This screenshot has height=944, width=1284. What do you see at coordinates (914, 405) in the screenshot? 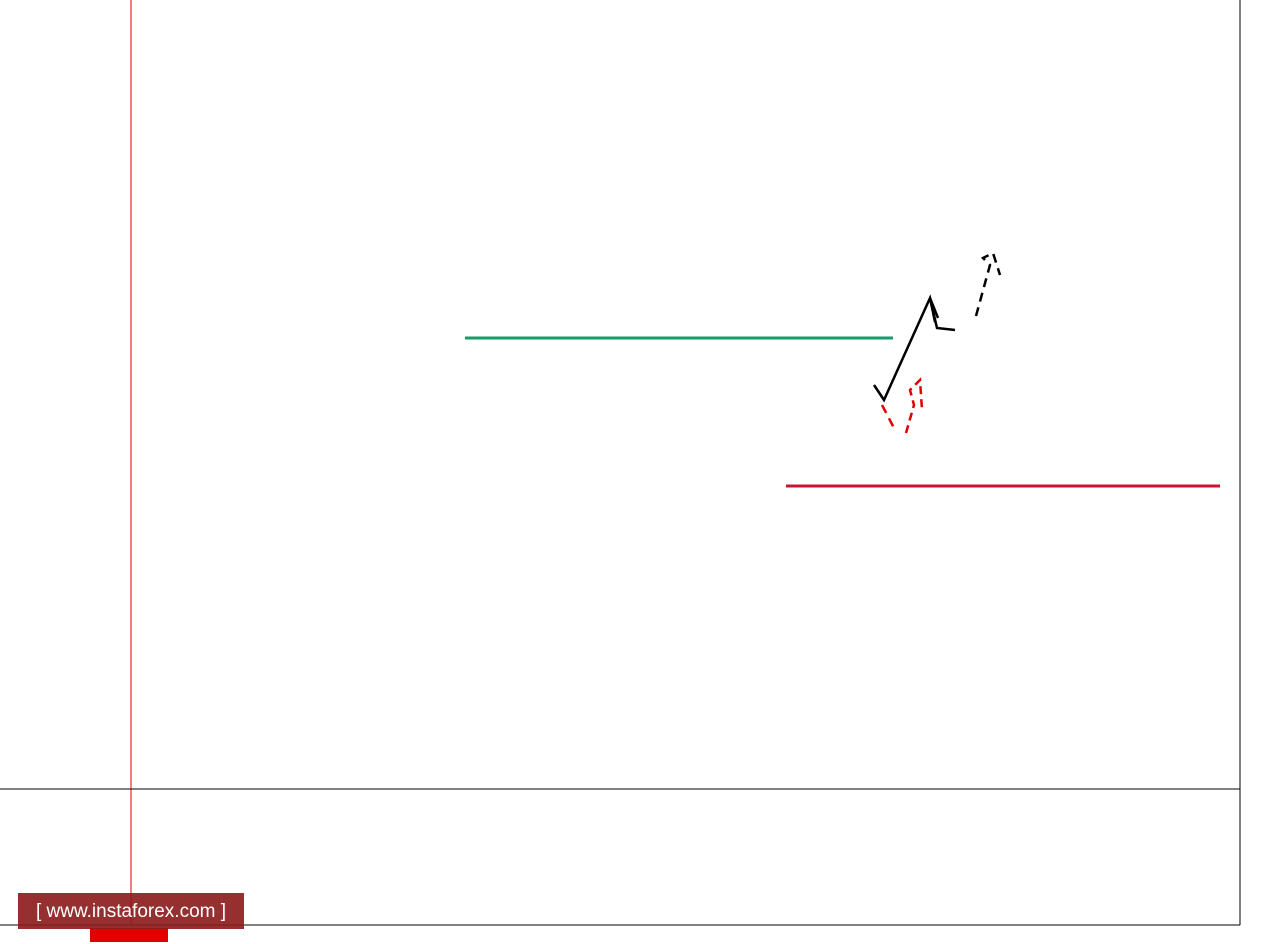
I see `alt-arrow-up` at bounding box center [914, 405].